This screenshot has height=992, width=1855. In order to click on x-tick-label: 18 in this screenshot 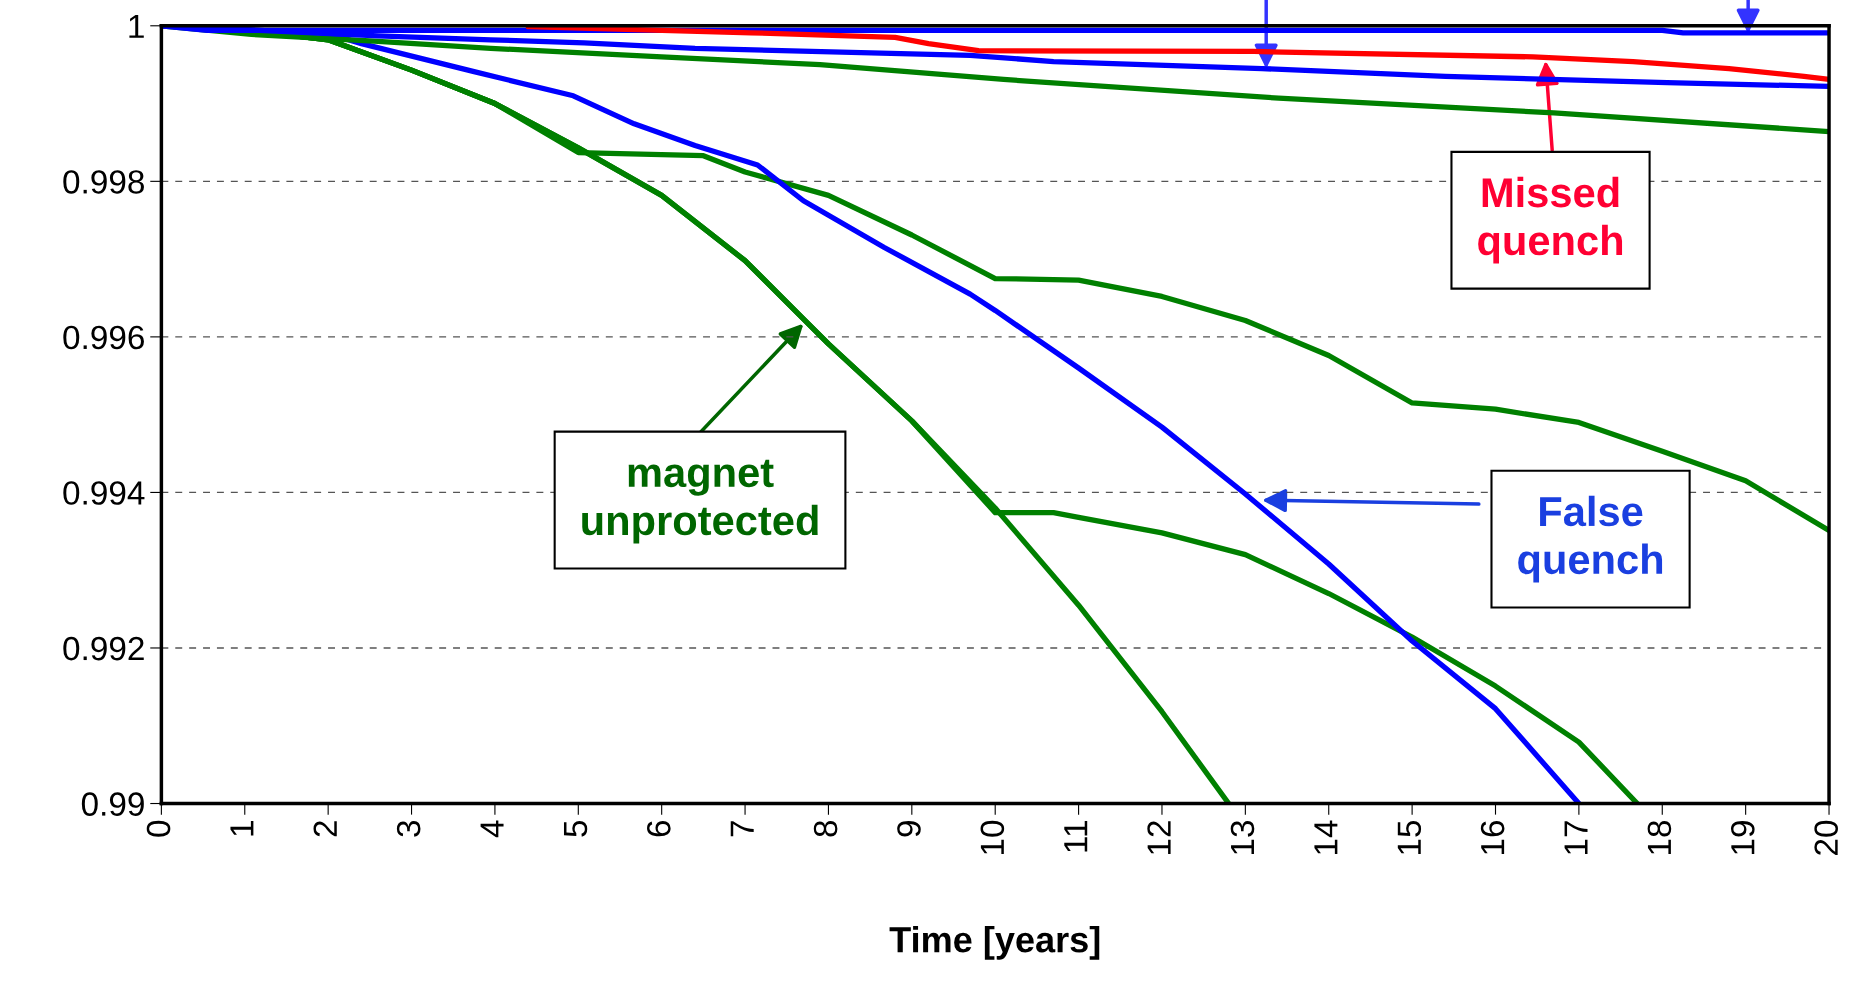, I will do `click(1659, 837)`.